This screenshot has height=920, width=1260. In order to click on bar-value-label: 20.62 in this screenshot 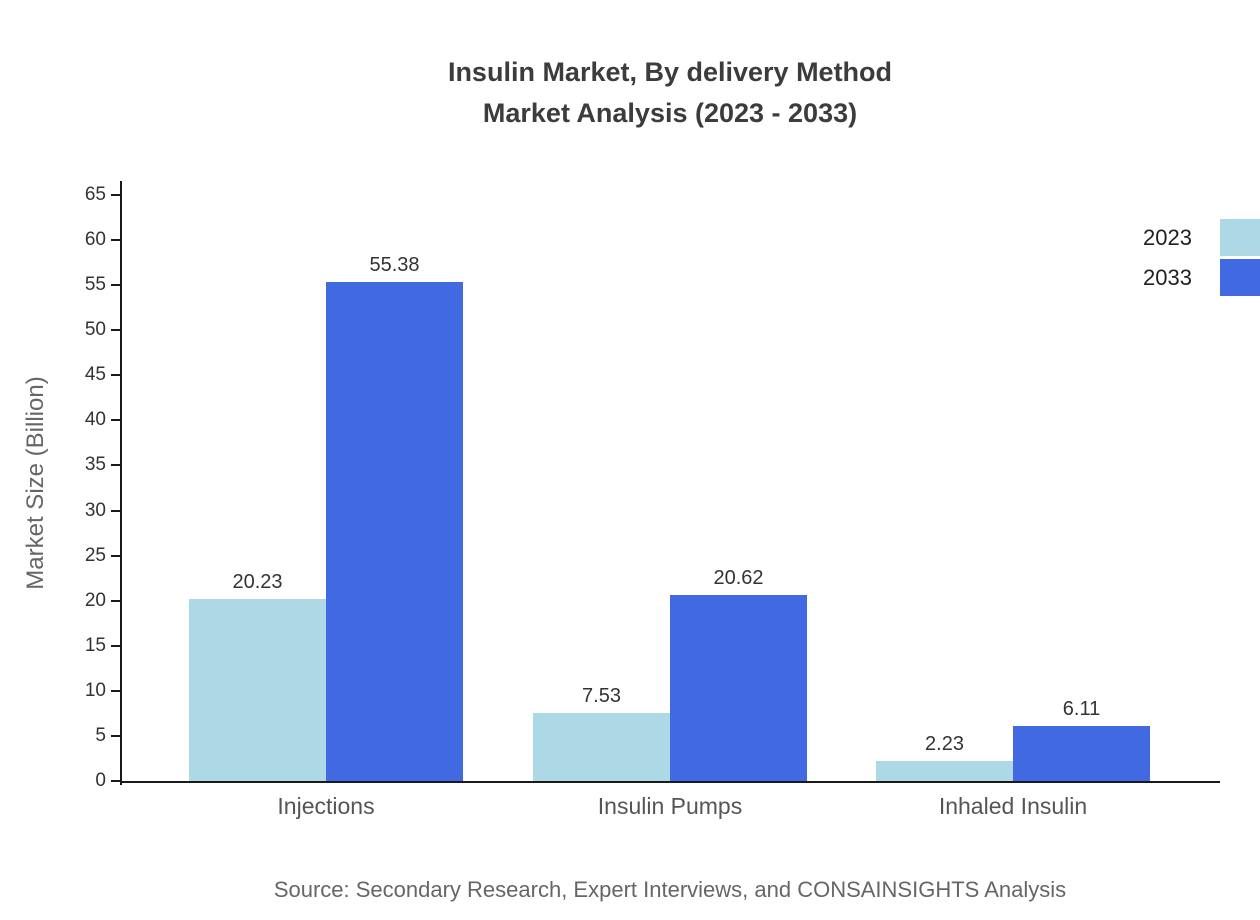, I will do `click(738, 578)`.